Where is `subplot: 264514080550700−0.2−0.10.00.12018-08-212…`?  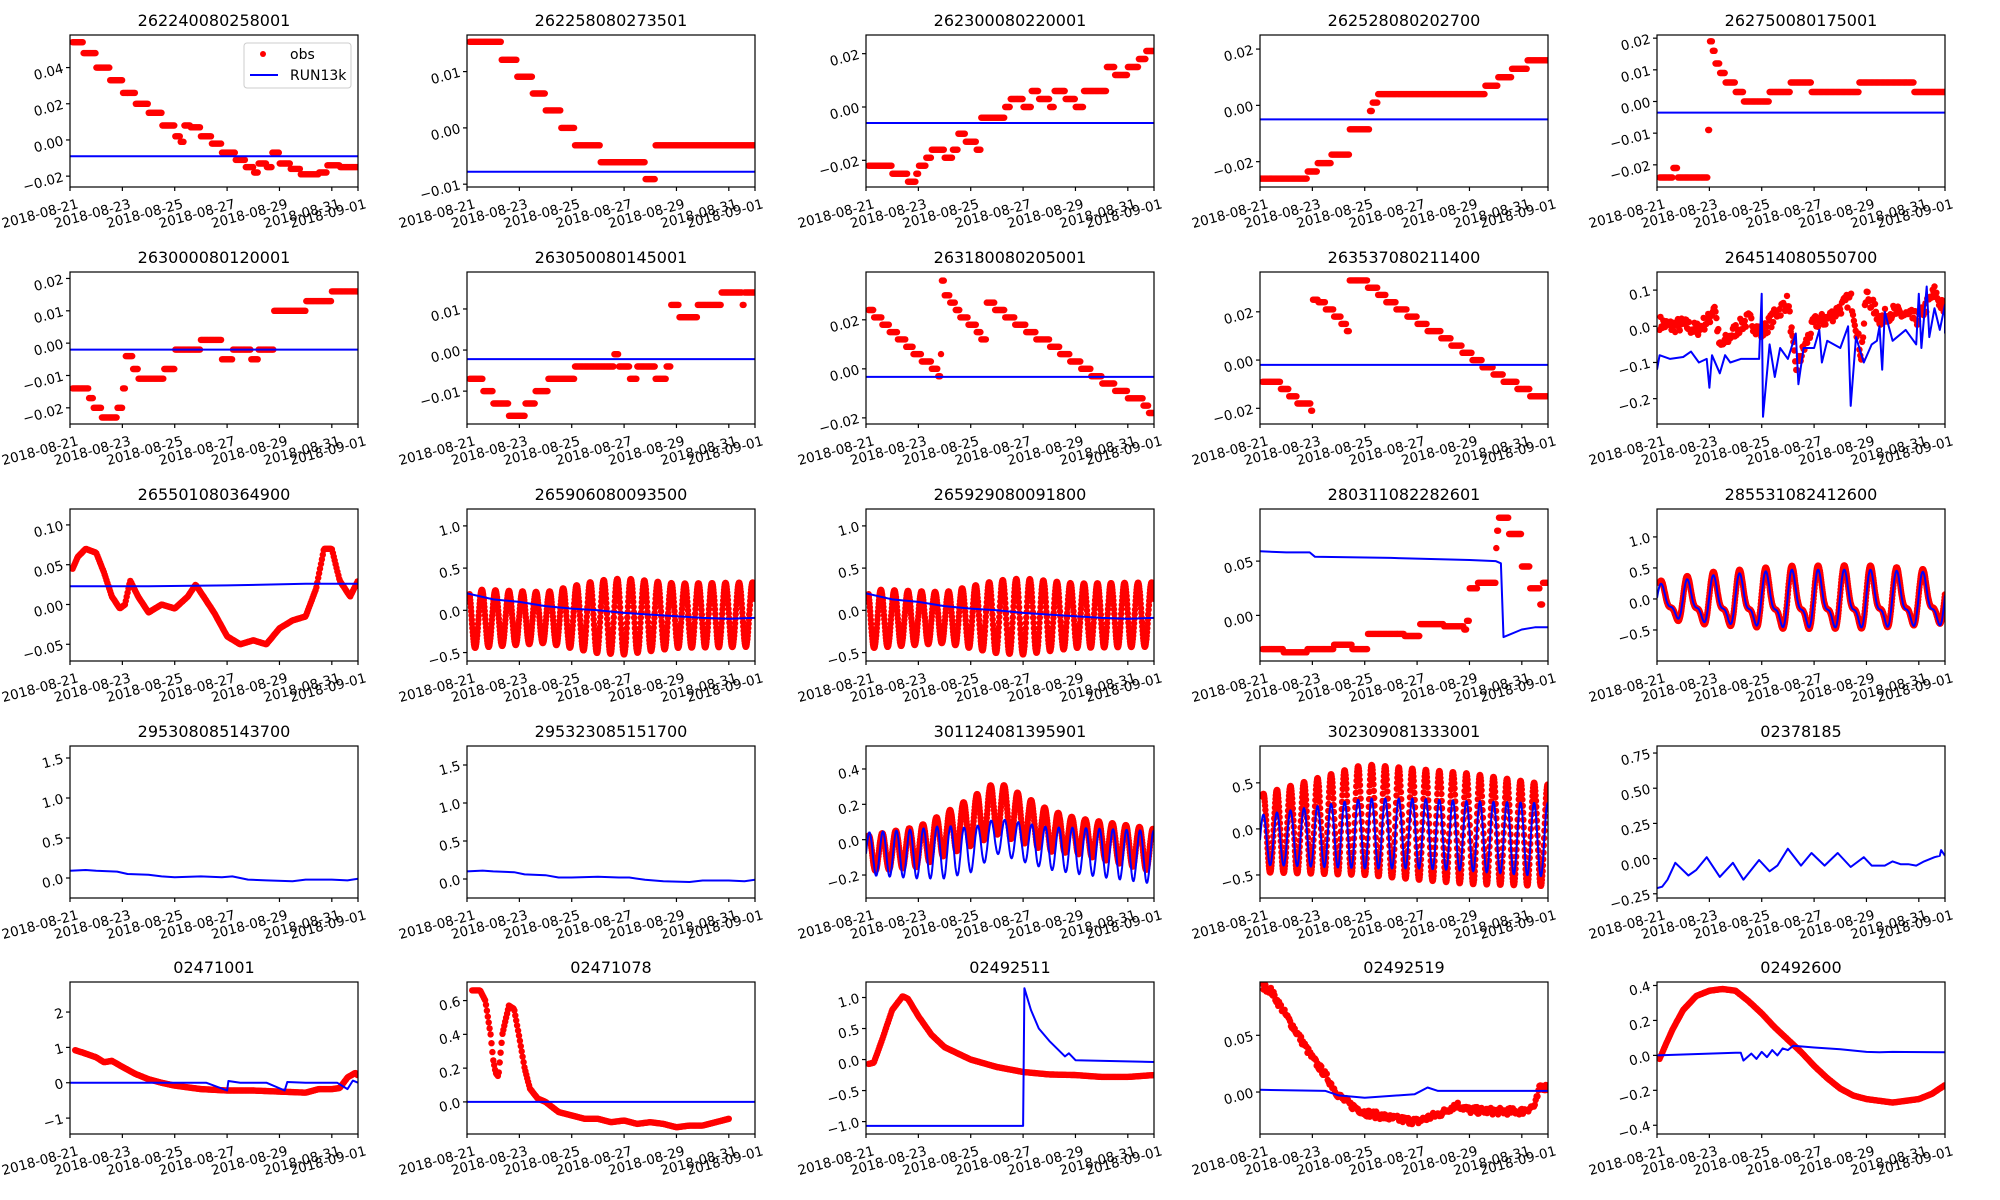 subplot: 264514080550700−0.2−0.10.00.12018-08-212… is located at coordinates (1771, 358).